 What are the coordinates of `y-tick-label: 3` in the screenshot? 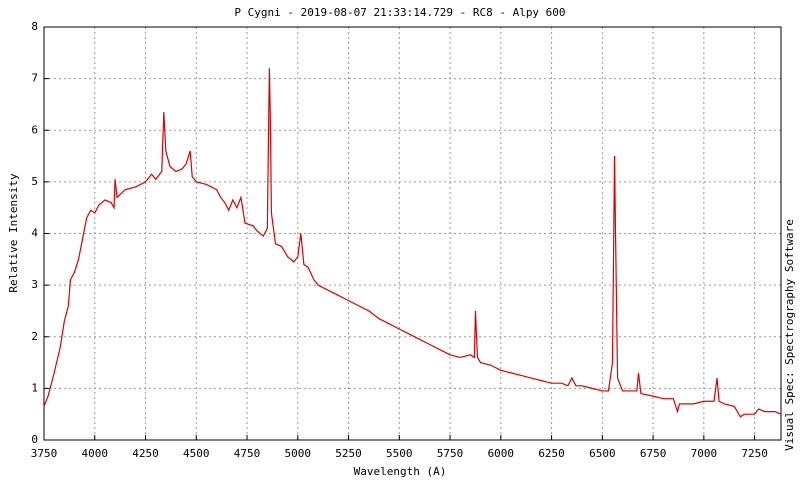 It's located at (34, 284).